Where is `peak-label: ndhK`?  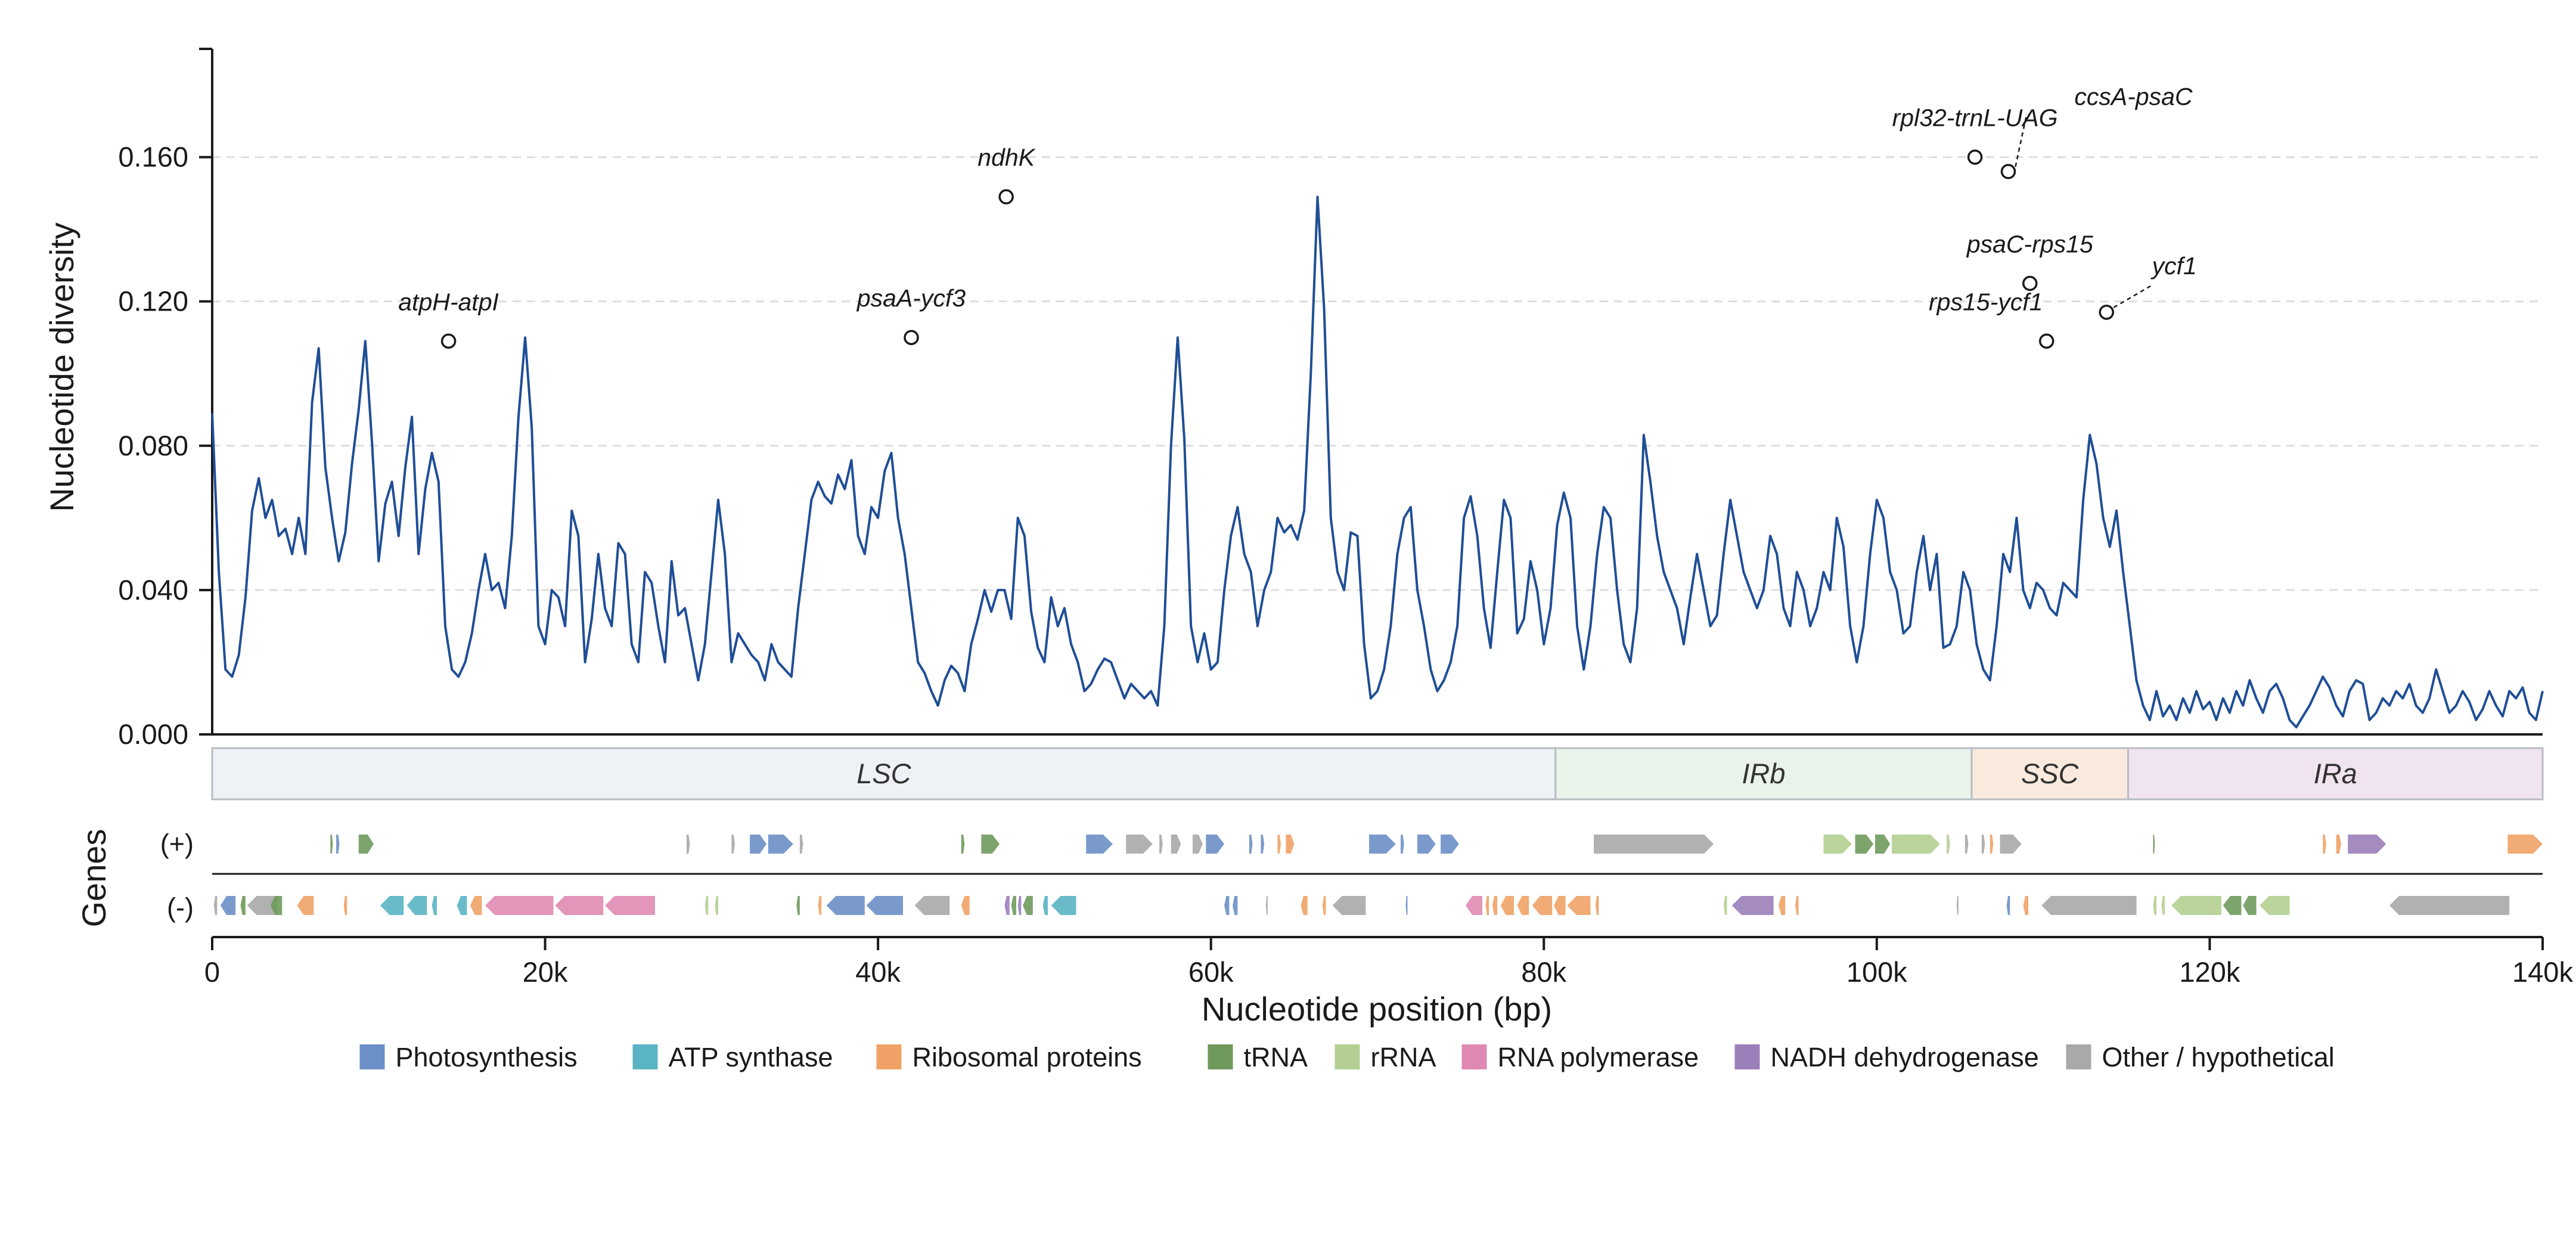 peak-label: ndhK is located at coordinates (1006, 157).